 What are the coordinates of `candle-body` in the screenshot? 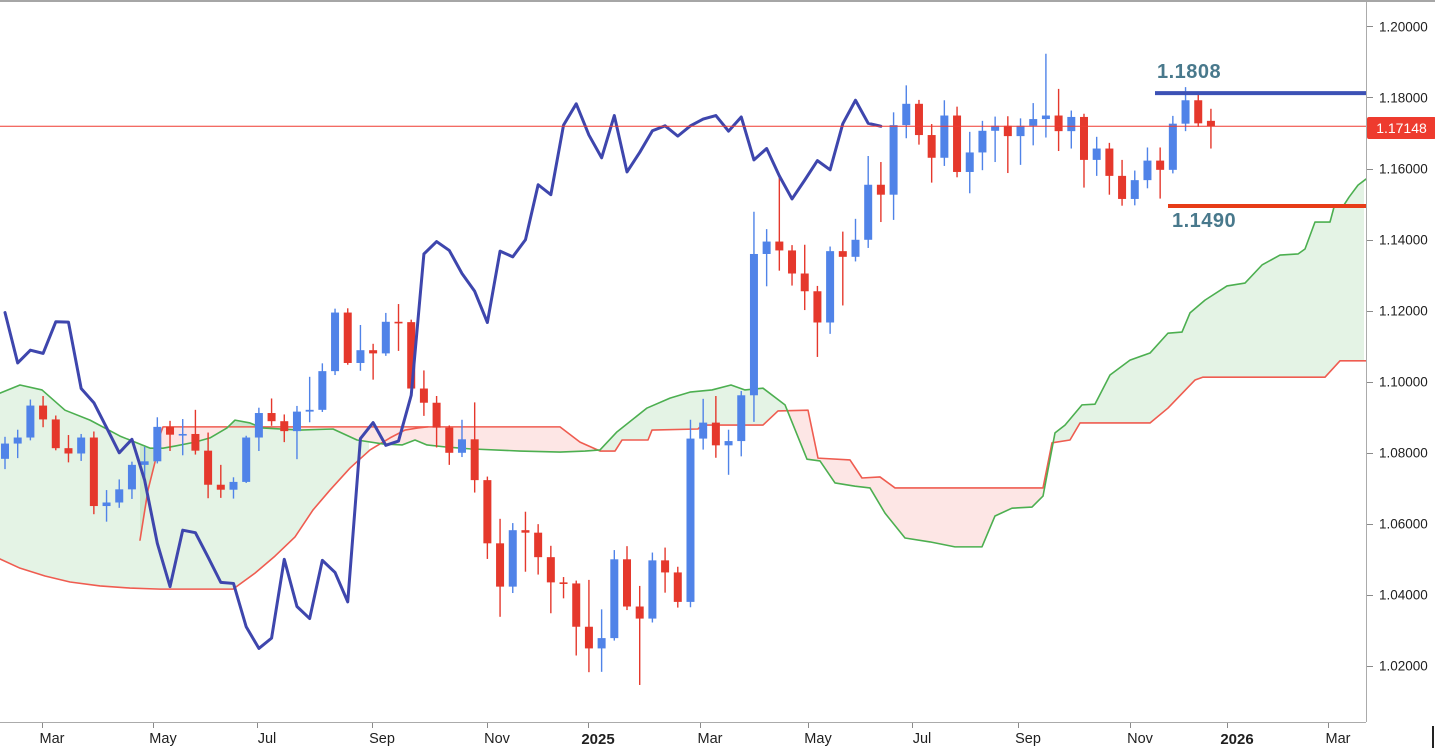 It's located at (512, 558).